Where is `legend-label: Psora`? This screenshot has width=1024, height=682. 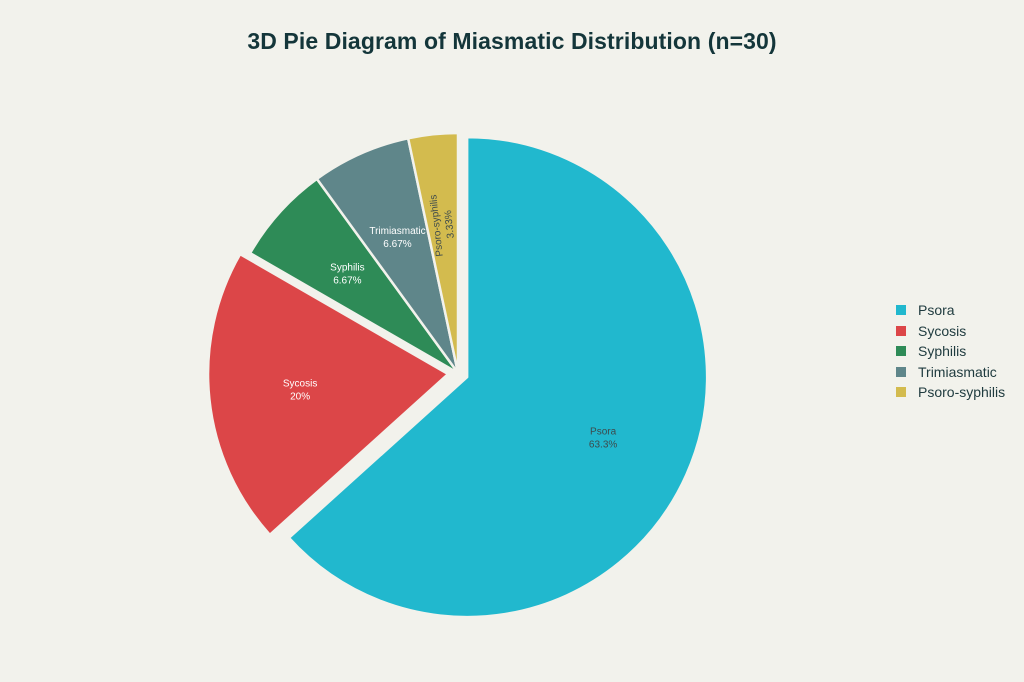 legend-label: Psora is located at coordinates (936, 310).